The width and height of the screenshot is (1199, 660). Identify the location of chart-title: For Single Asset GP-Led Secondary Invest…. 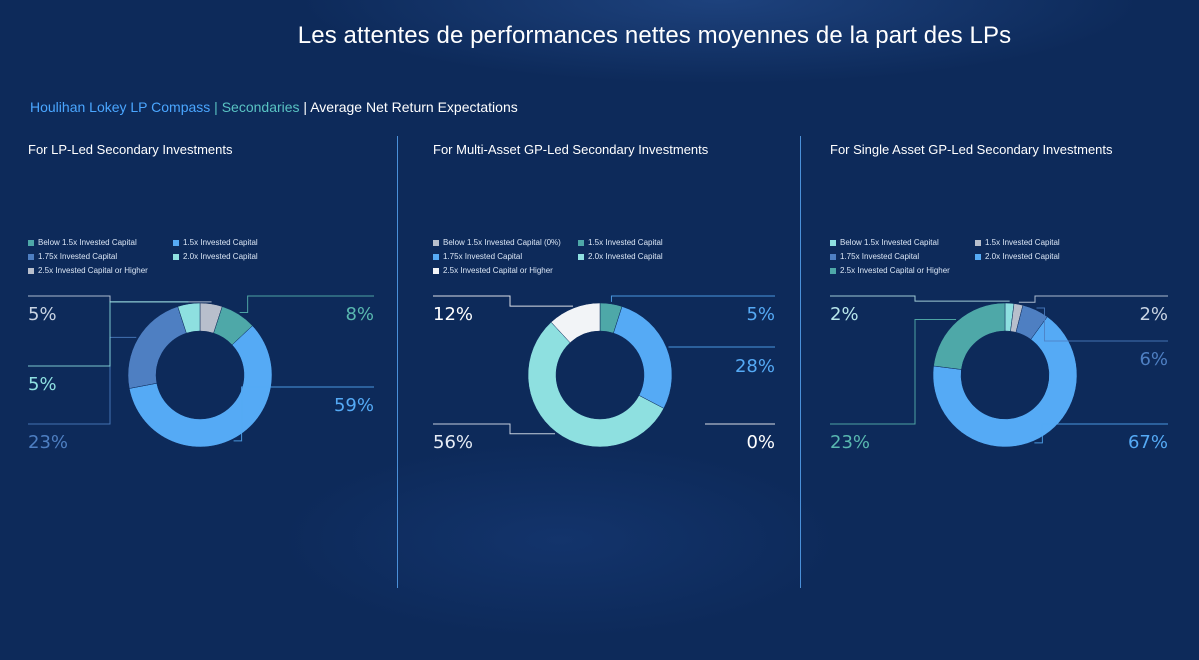
(971, 149).